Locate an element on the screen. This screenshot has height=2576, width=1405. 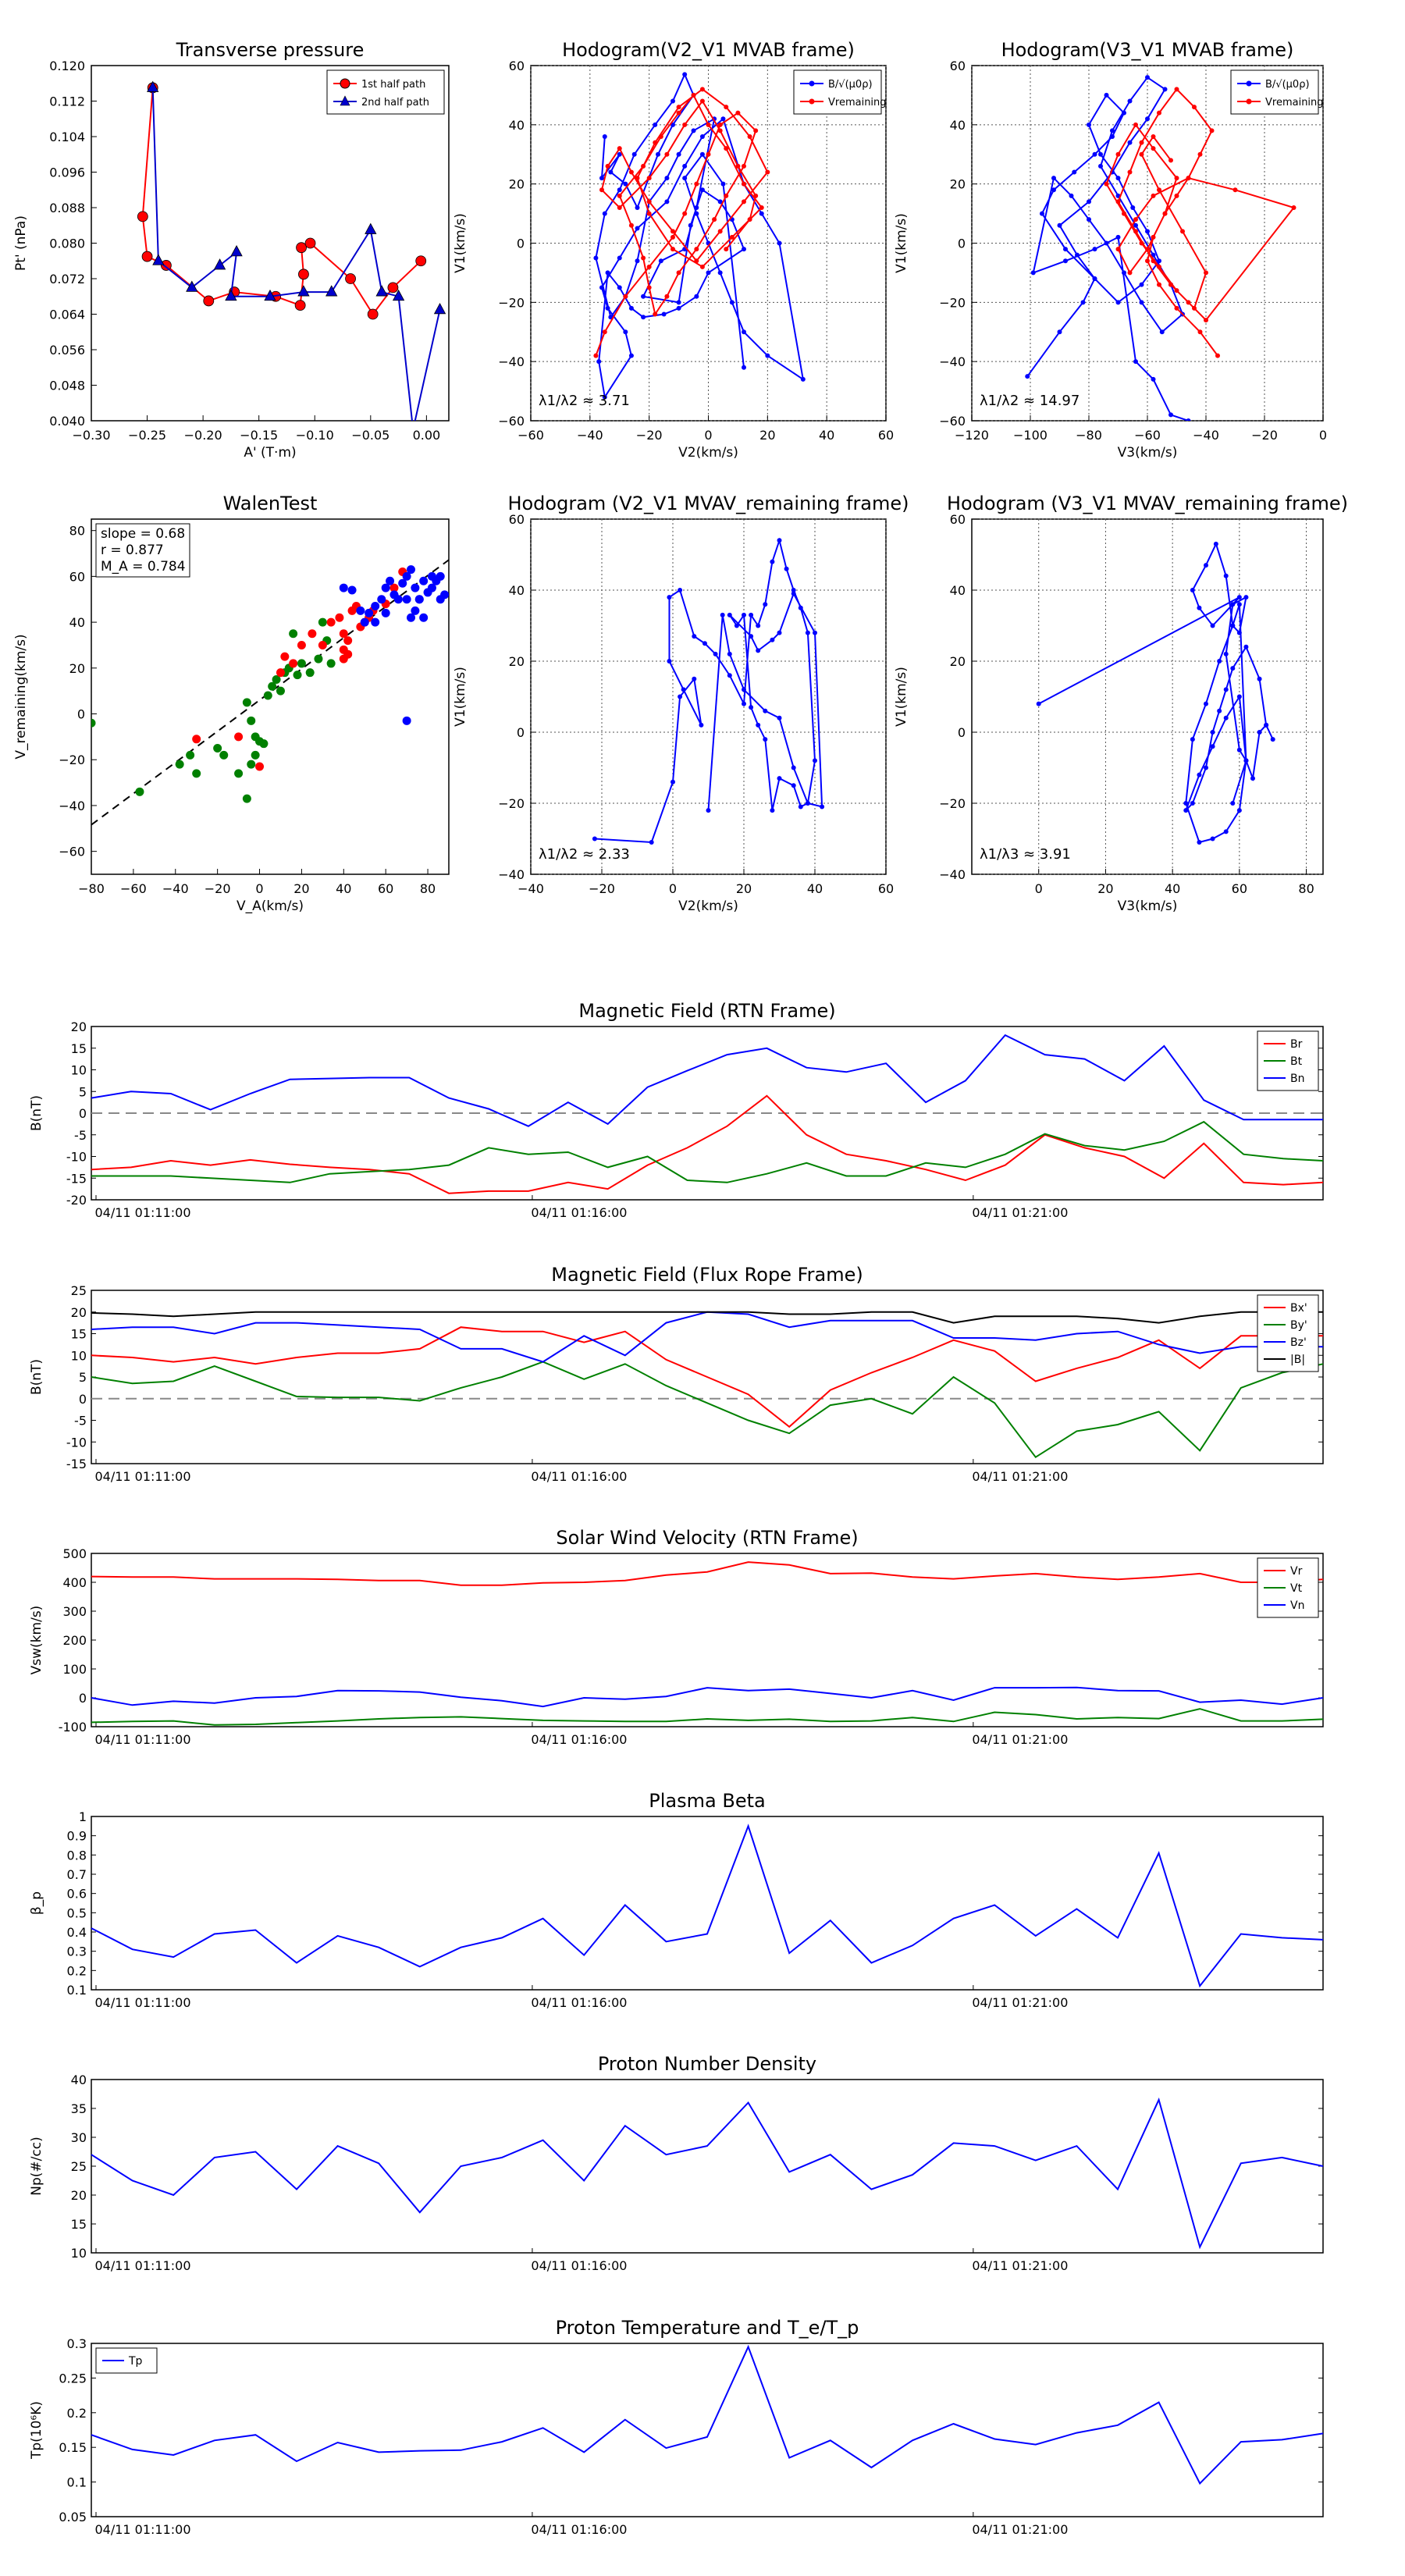
y-tick-label: -10 is located at coordinates (76, 1157).